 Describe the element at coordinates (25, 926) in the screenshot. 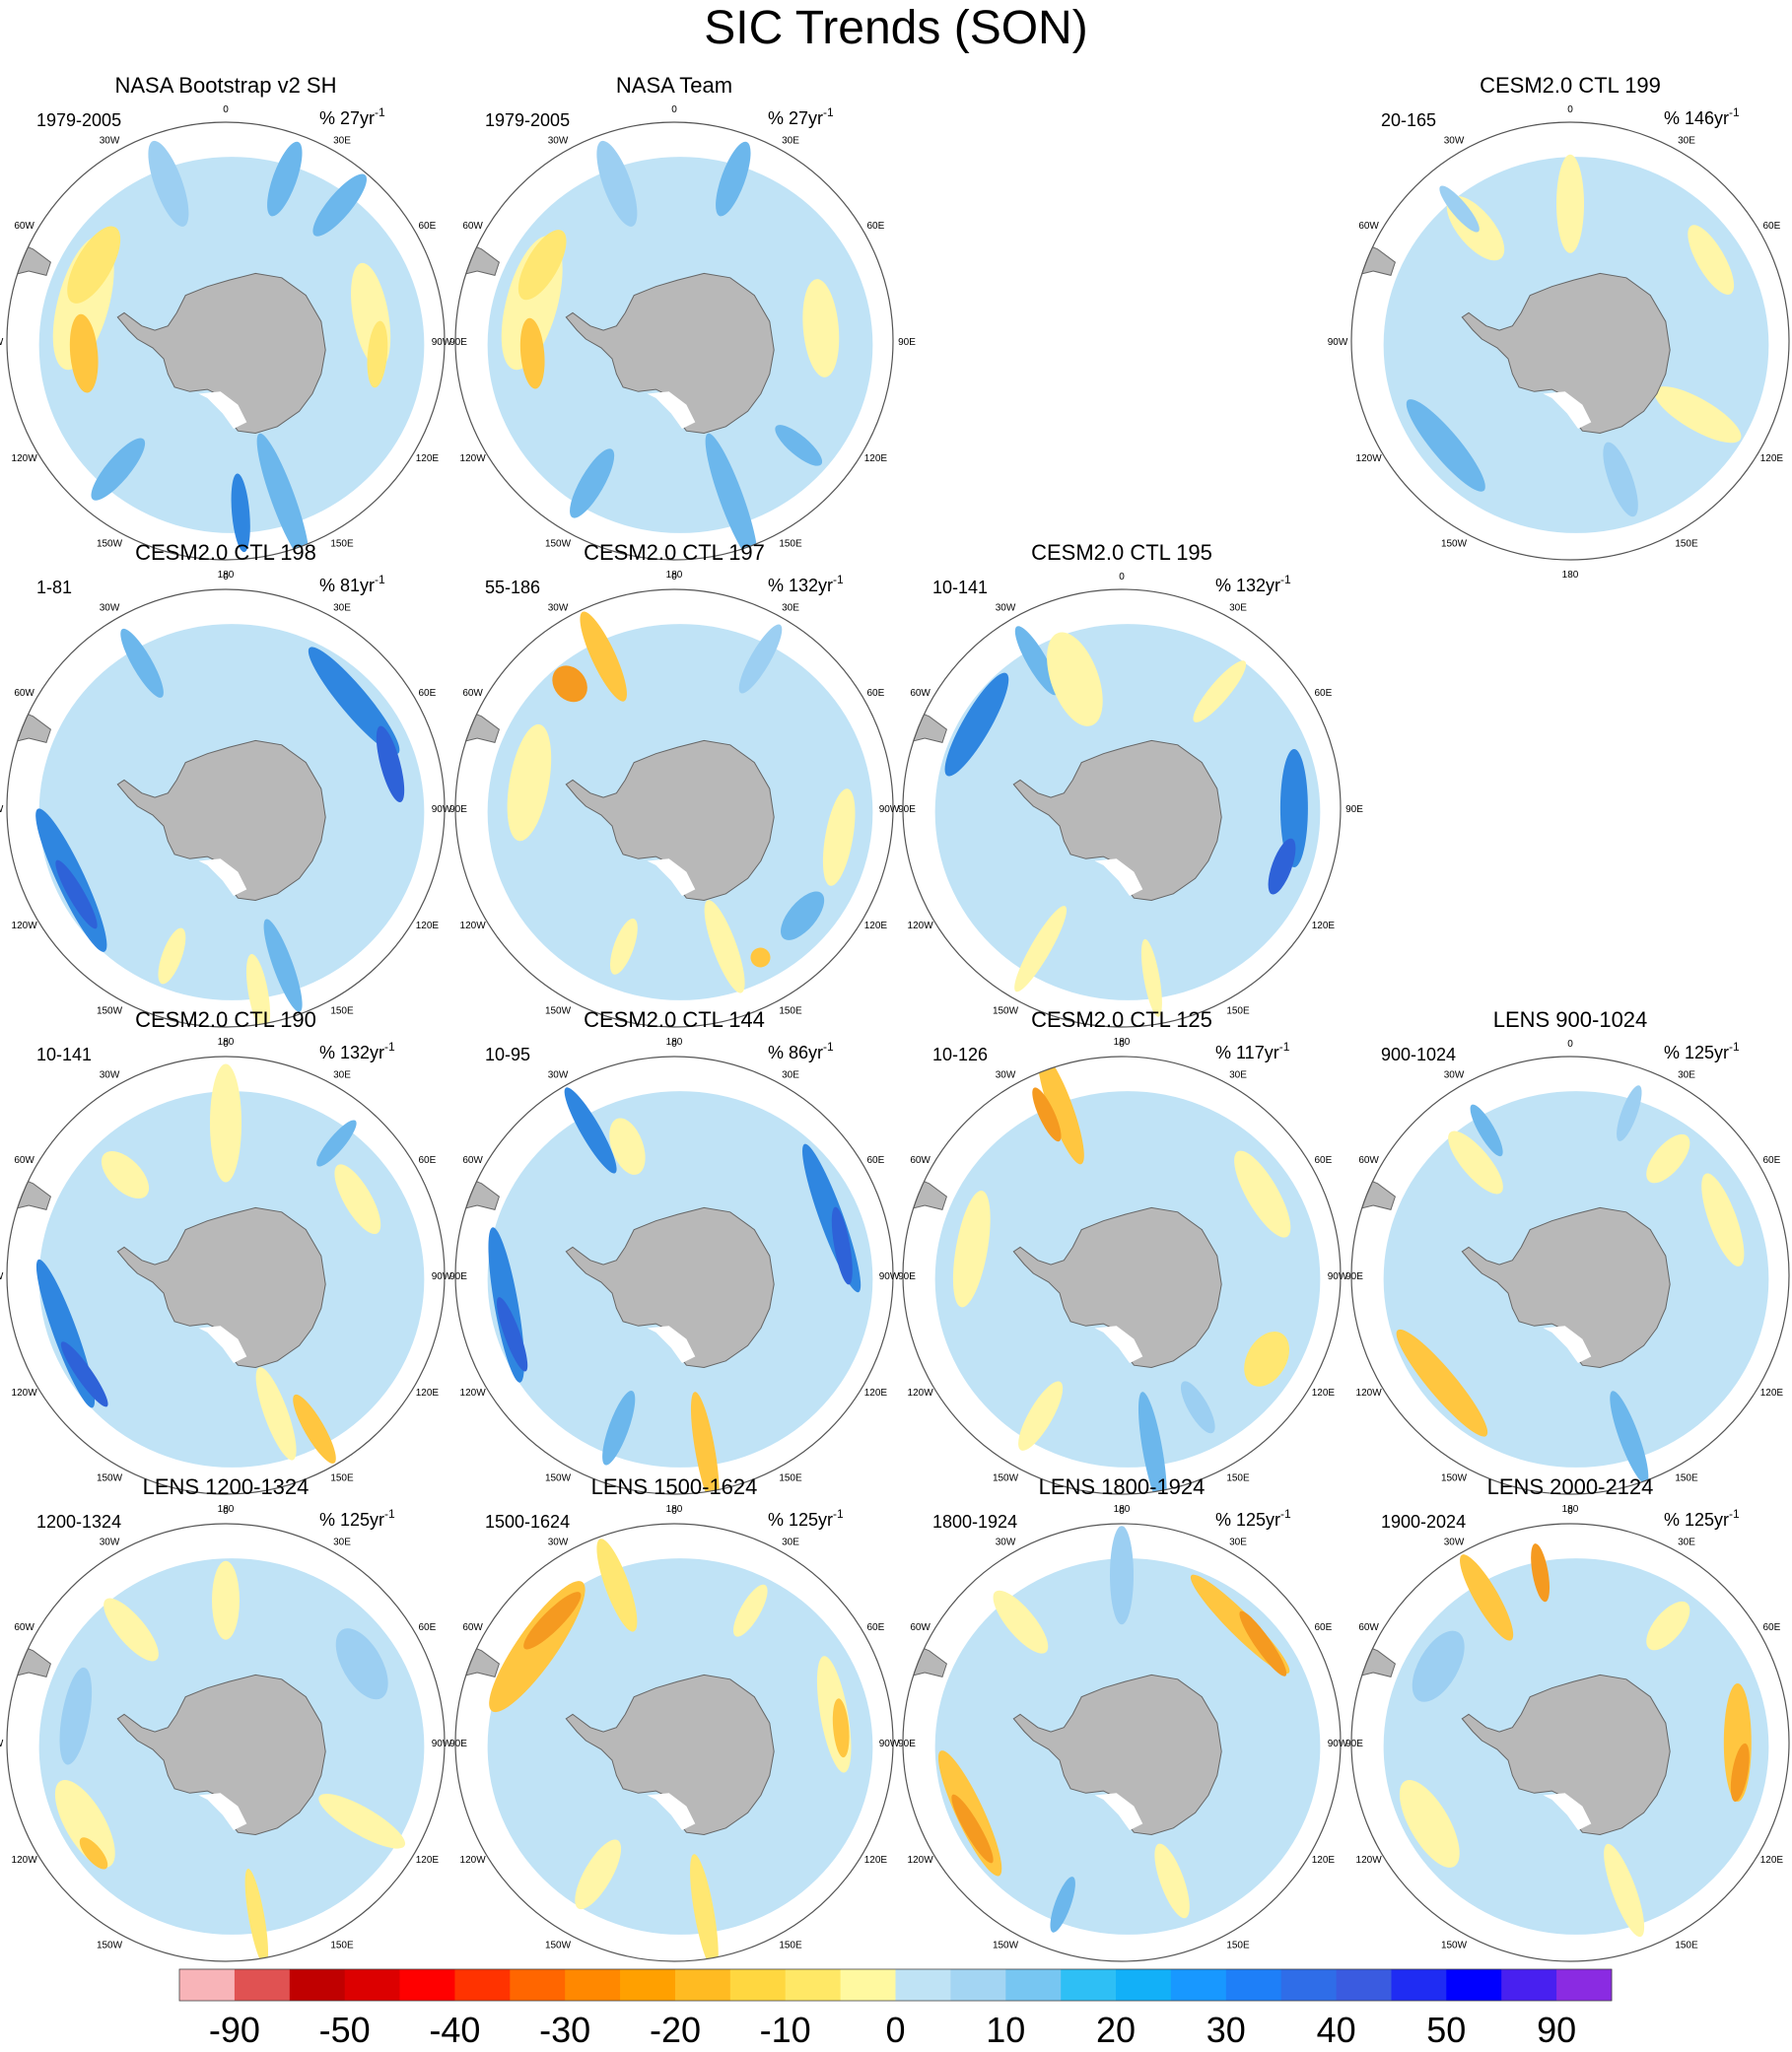

I see `longitude-label: 120W` at that location.